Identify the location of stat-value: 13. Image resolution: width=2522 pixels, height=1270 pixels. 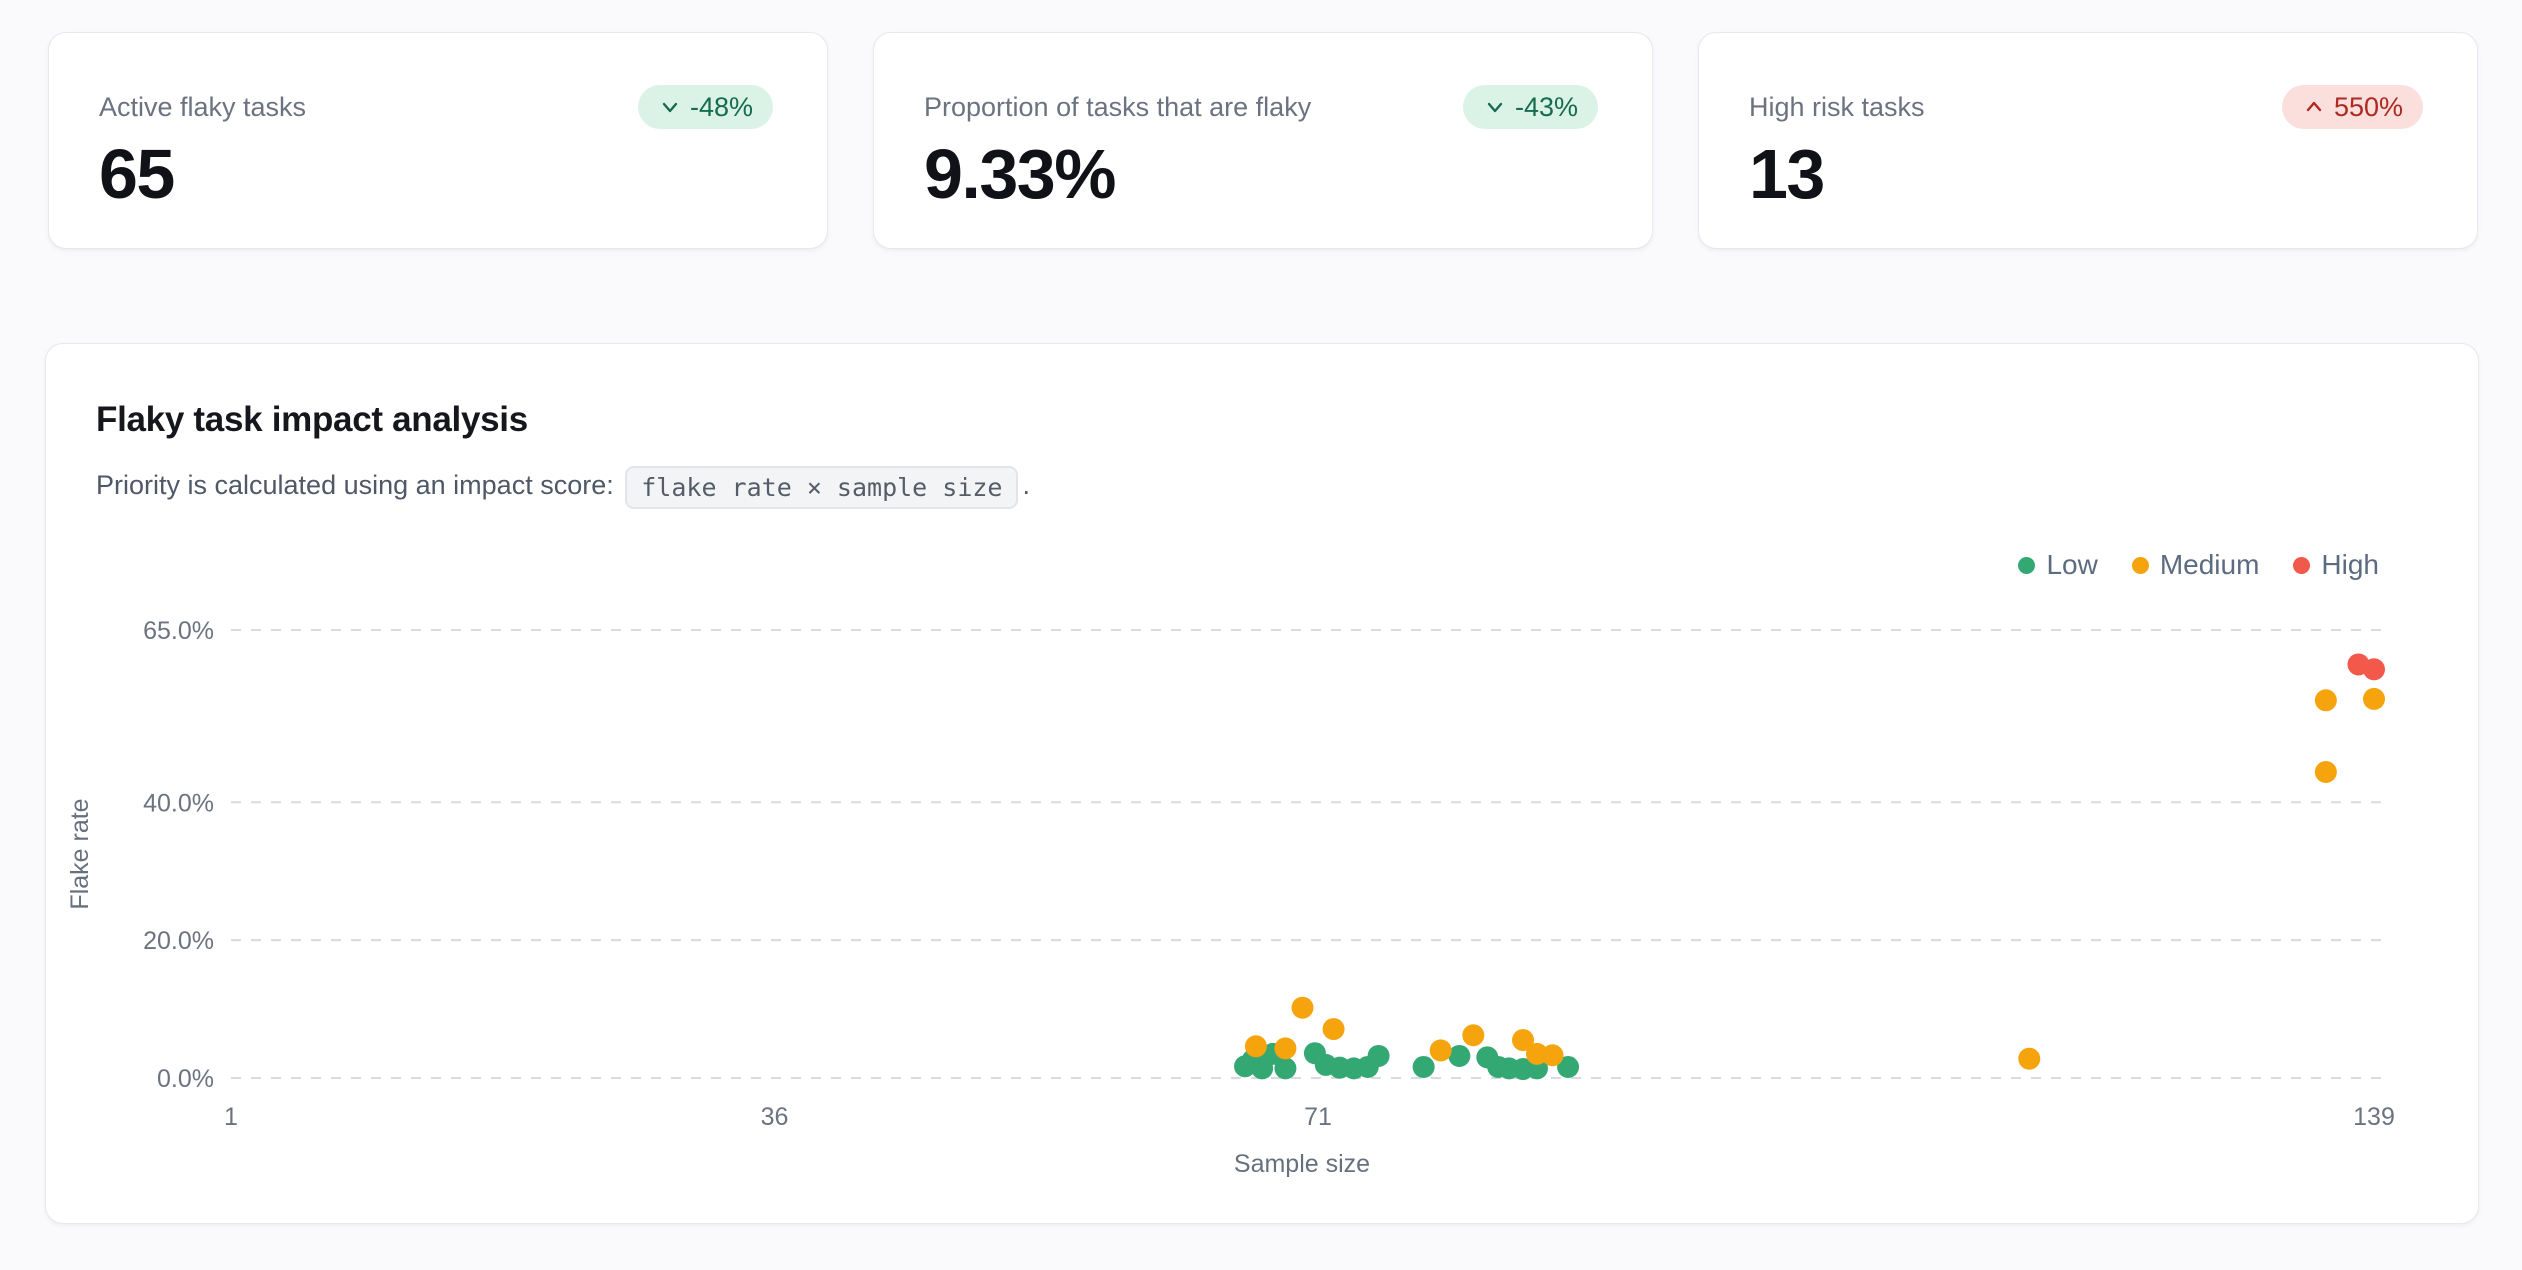
(1787, 174).